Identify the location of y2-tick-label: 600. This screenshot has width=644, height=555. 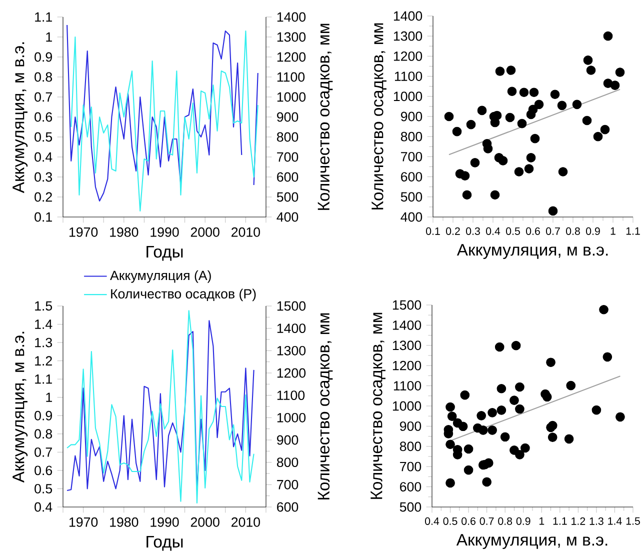
(287, 507).